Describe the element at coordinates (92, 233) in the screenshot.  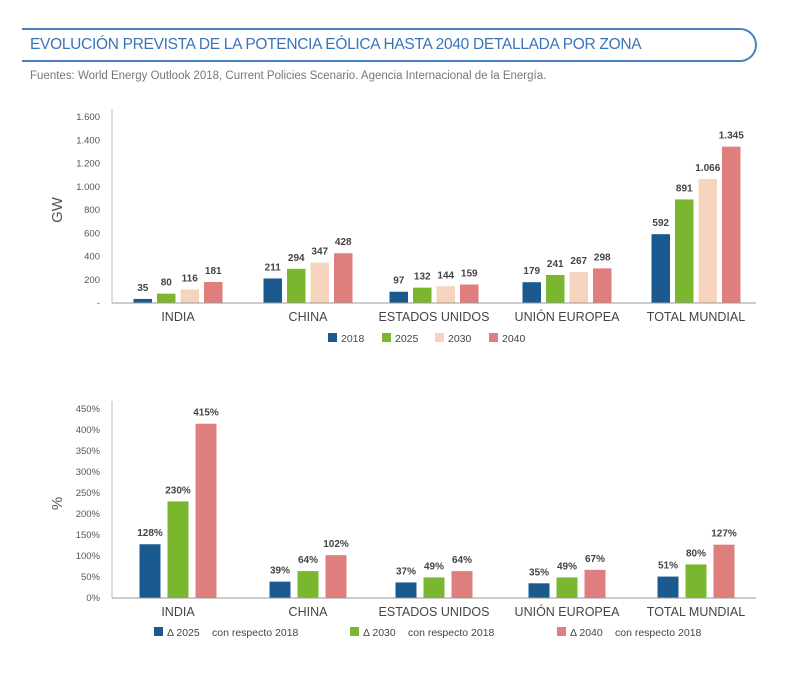
I see `y-tick-label: 600` at that location.